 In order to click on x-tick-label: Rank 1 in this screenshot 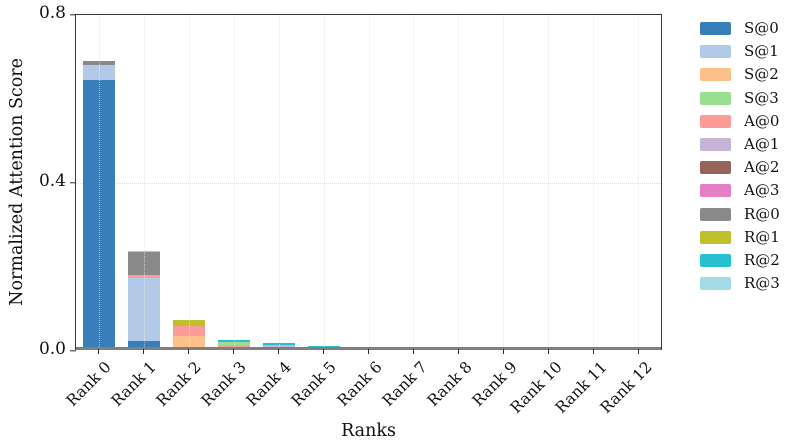, I will do `click(133, 384)`.